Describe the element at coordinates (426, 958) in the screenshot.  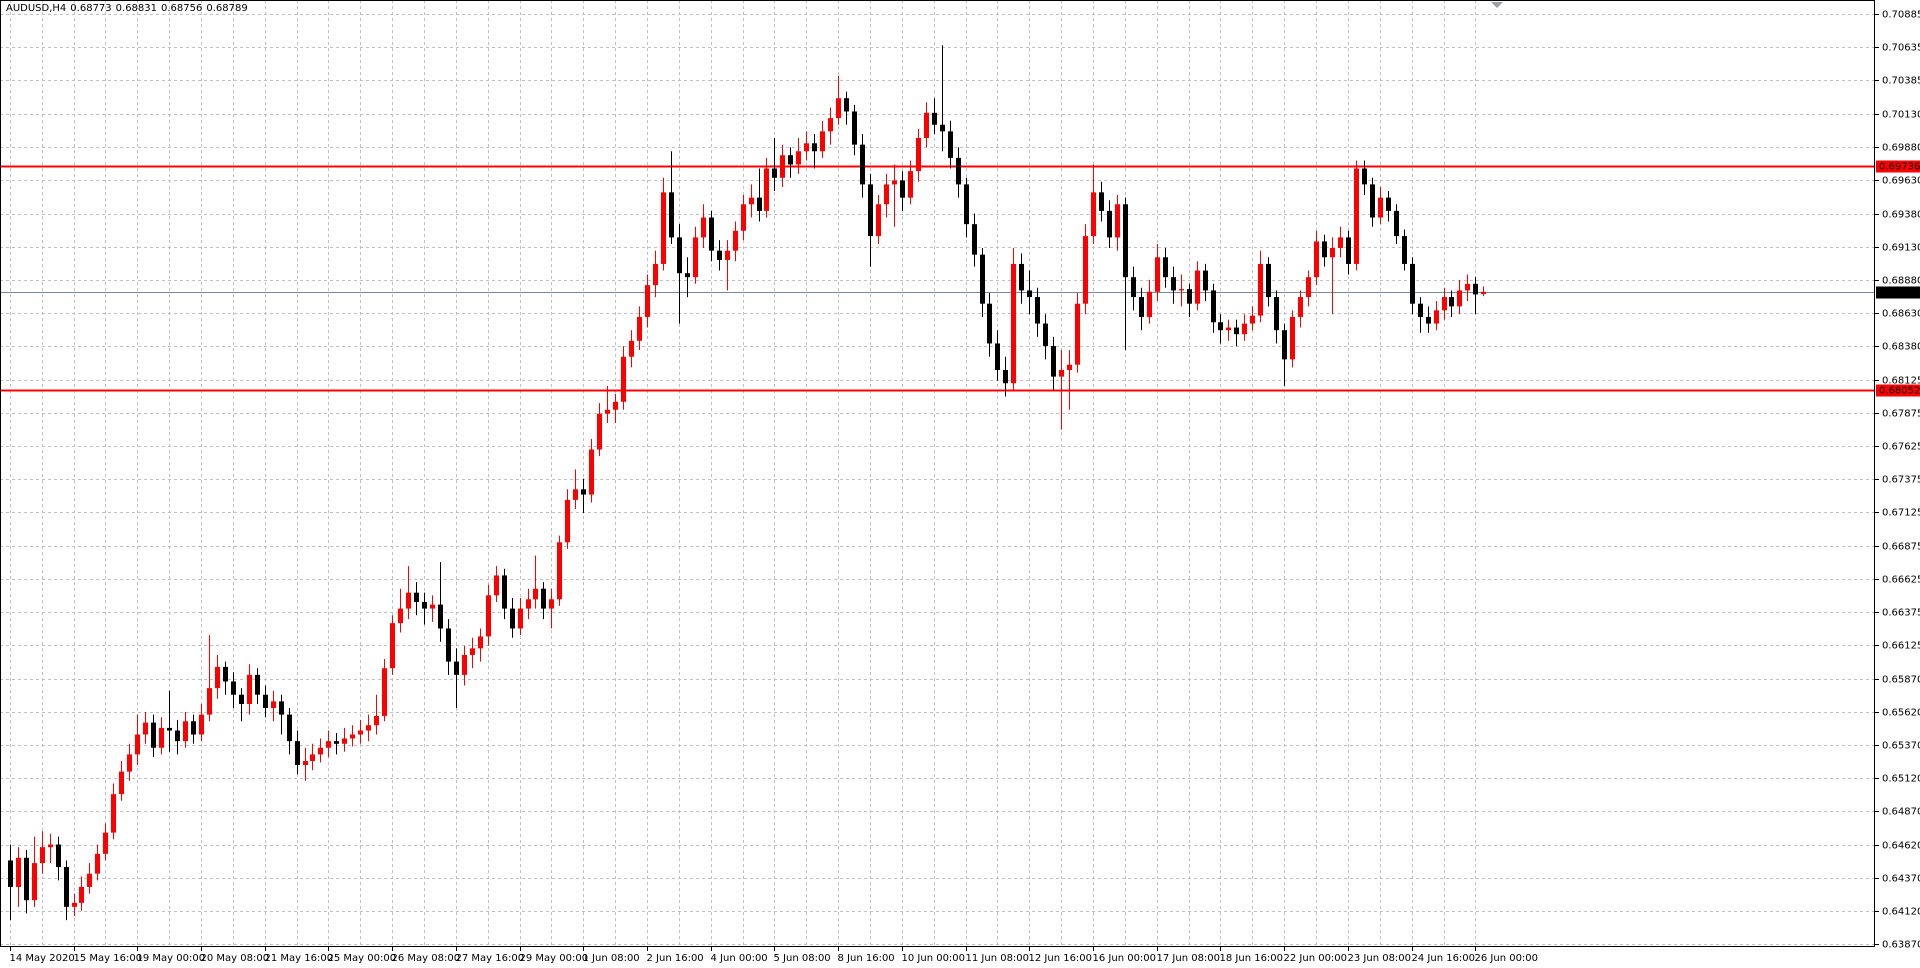
I see `x-tick-label: 26 May 08:00` at that location.